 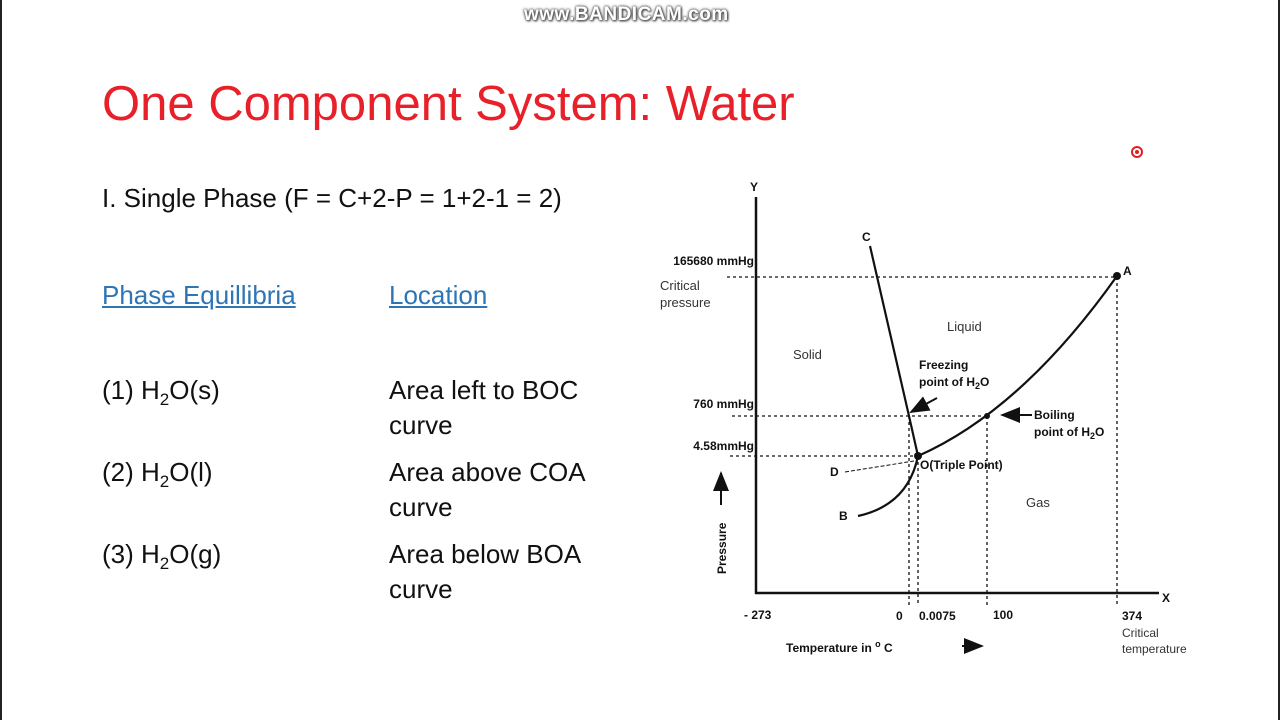 I want to click on label-c: C, so click(x=866, y=237).